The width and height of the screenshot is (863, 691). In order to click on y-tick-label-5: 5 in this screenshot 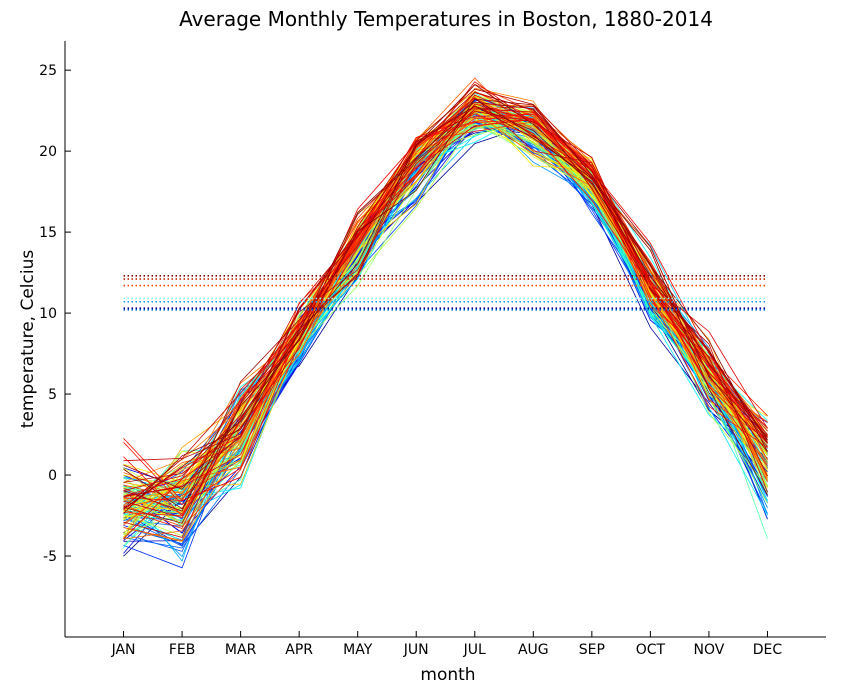, I will do `click(52, 395)`.